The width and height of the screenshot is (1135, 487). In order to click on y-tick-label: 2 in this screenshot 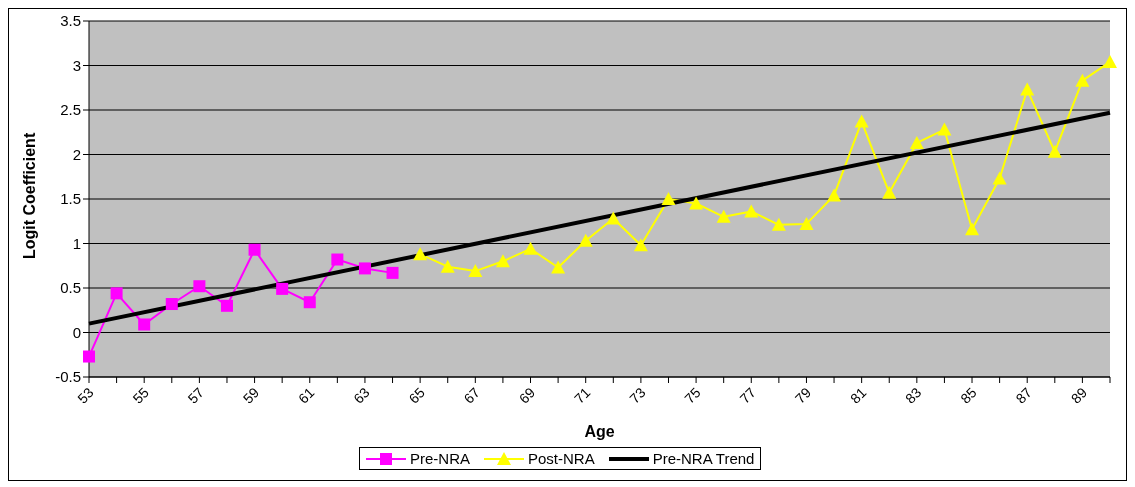, I will do `click(76, 154)`.